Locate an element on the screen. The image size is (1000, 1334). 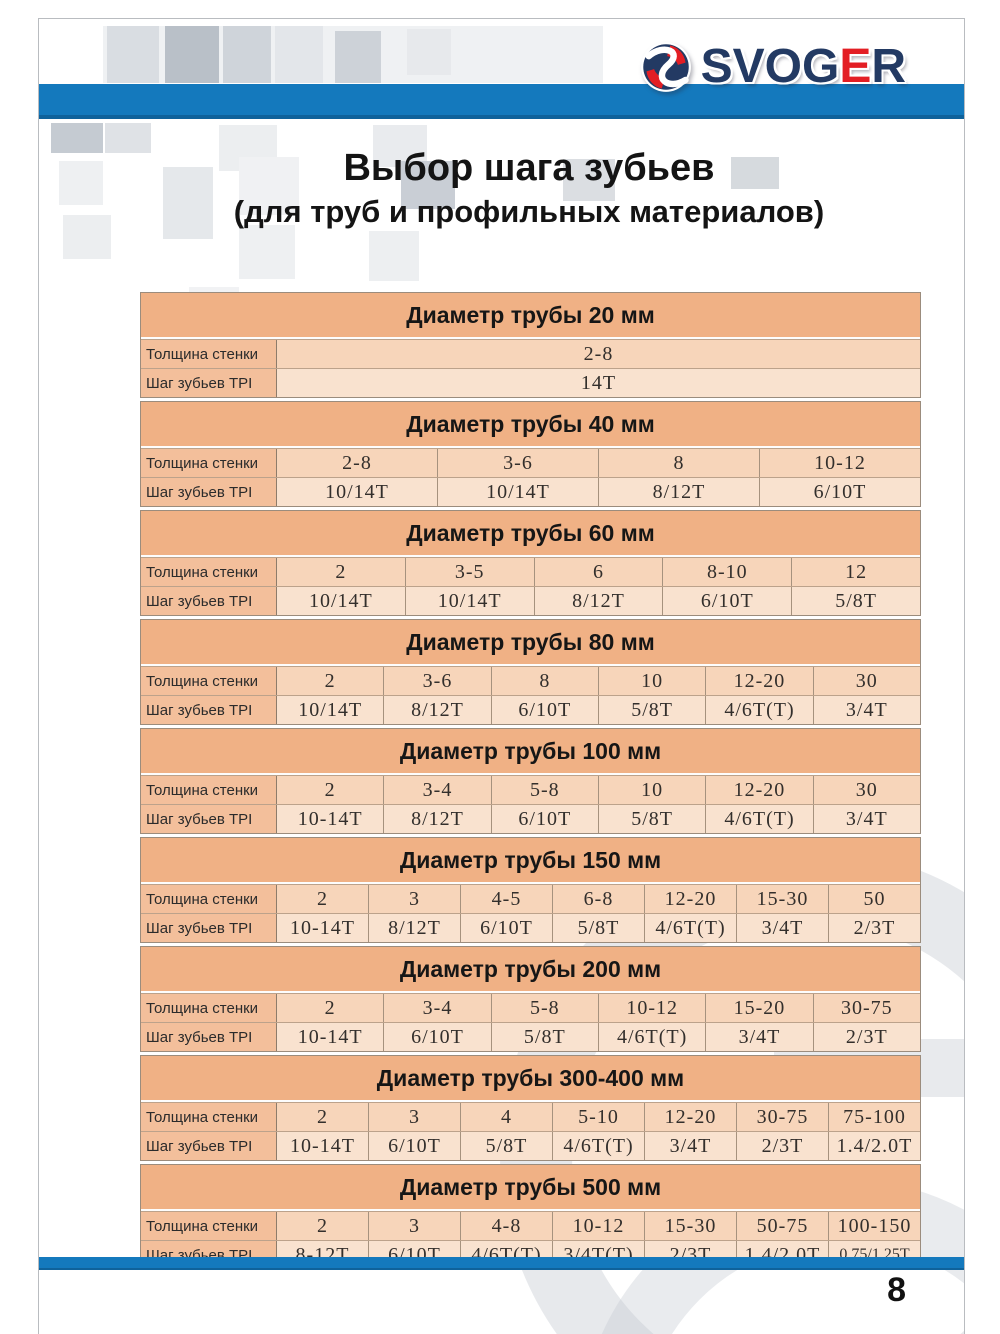
table-cell: 4-8 is located at coordinates (507, 1226).